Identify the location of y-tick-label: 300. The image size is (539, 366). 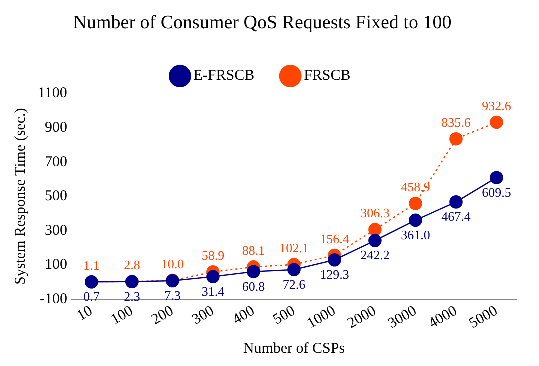
(56, 230).